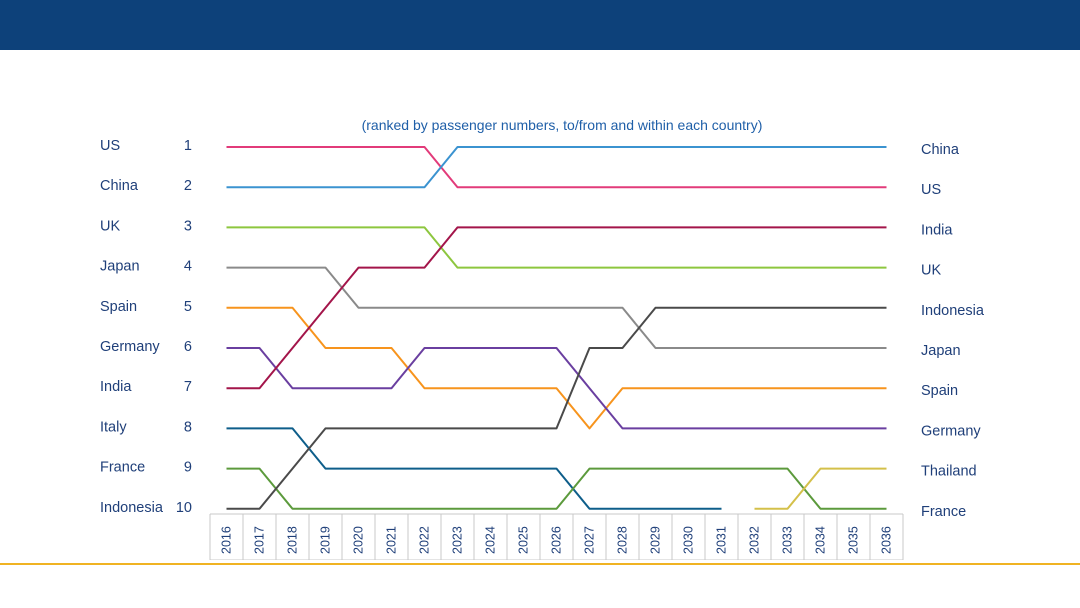 This screenshot has height=608, width=1080. What do you see at coordinates (260, 540) in the screenshot?
I see `x-tick-label: 2017` at bounding box center [260, 540].